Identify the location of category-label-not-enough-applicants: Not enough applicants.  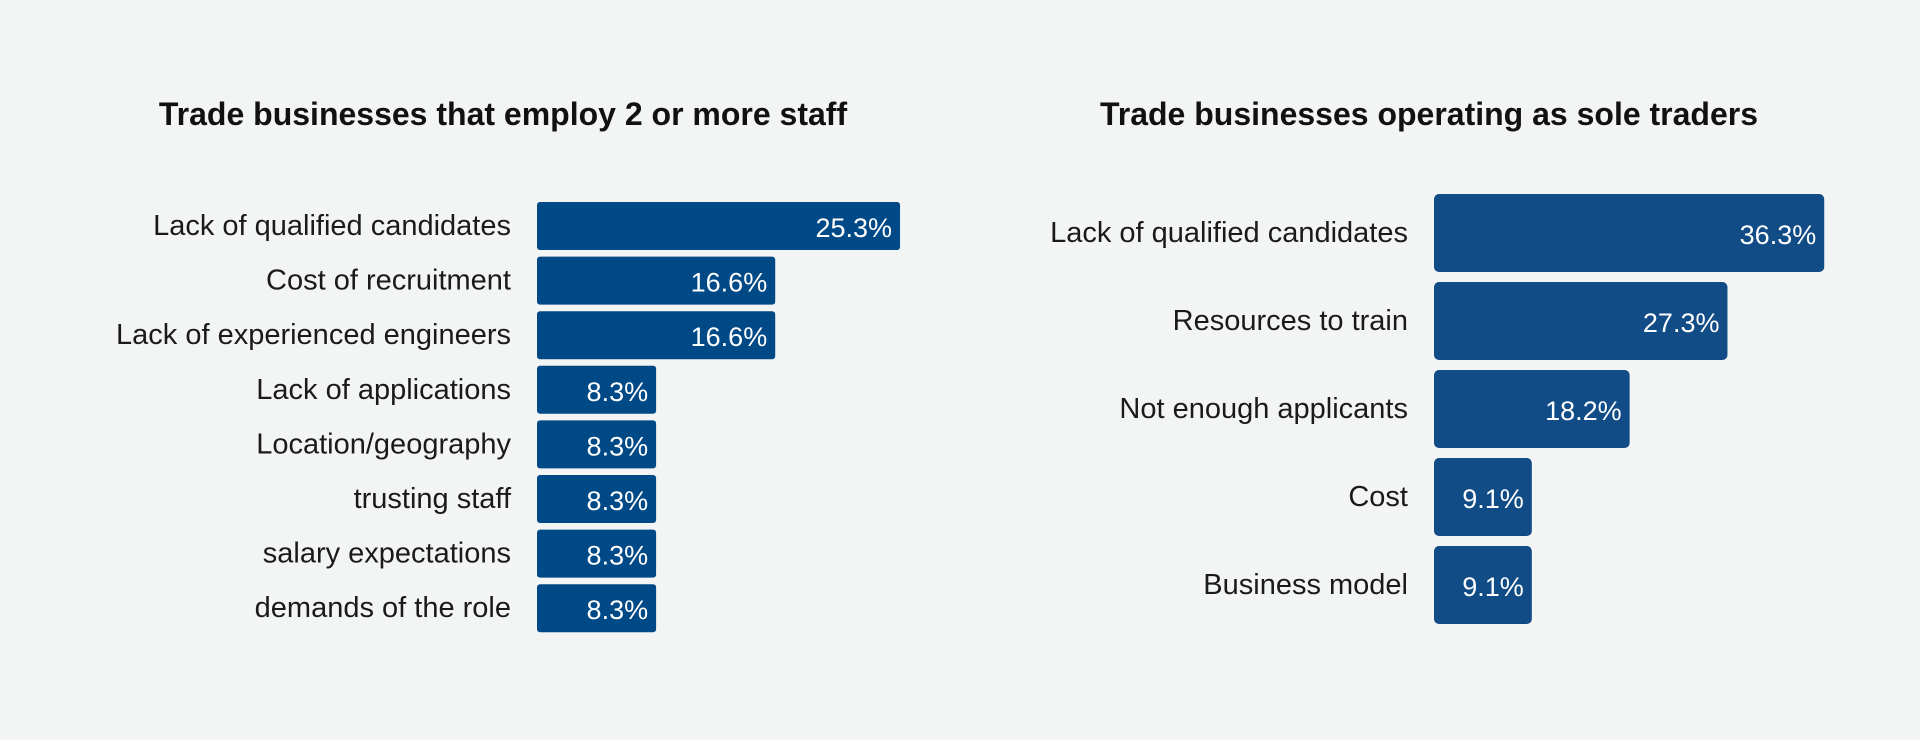
(1263, 409).